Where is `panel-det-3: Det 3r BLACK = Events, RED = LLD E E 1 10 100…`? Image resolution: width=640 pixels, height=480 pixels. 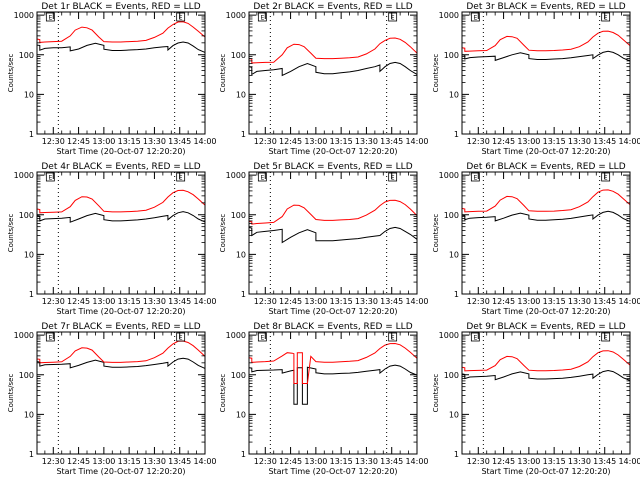
panel-det-3: Det 3r BLACK = Events, RED = LLD E E 1 10 100… is located at coordinates (536, 79).